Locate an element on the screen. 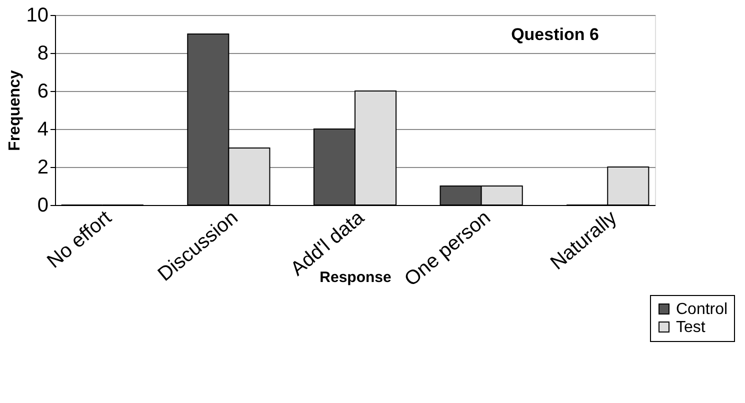  y-tick-label: 6 is located at coordinates (42, 91).